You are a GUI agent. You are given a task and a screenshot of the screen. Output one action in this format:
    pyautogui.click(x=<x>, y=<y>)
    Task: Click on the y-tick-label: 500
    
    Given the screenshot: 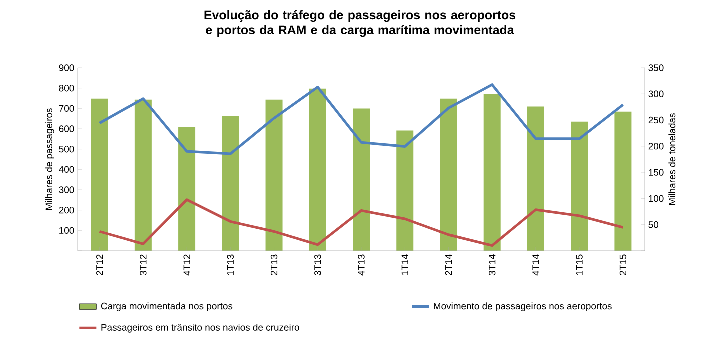 What is the action you would take?
    pyautogui.click(x=66, y=149)
    